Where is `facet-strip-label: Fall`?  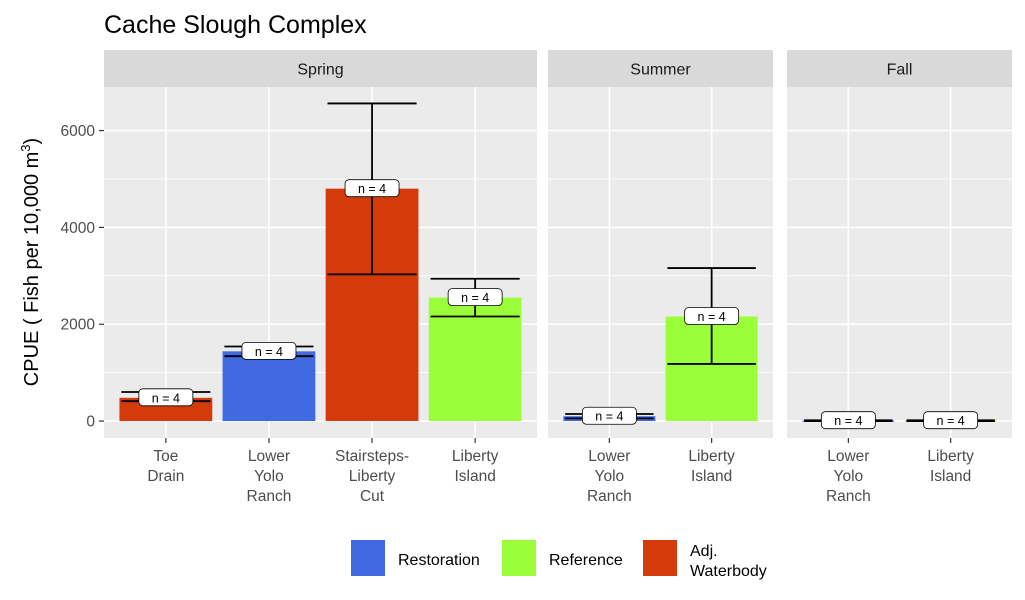
facet-strip-label: Fall is located at coordinates (900, 70).